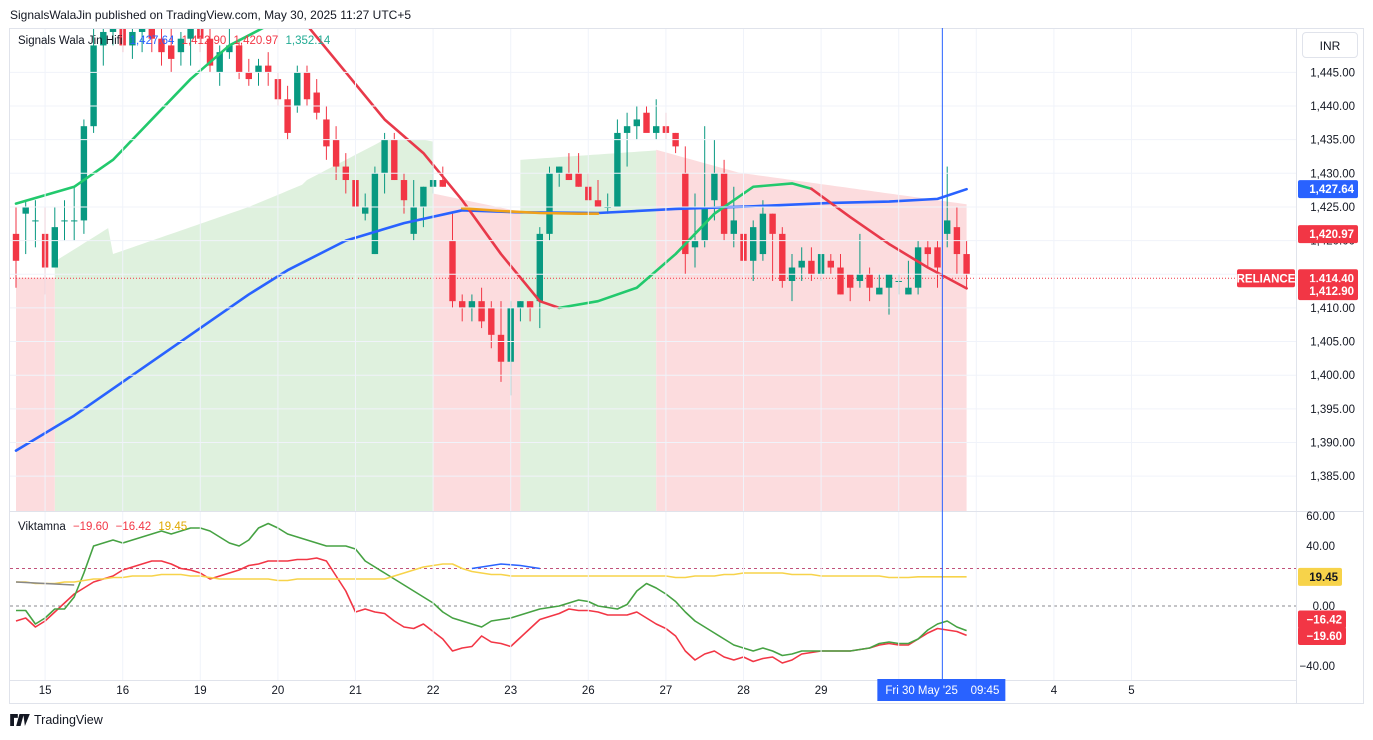 The width and height of the screenshot is (1373, 740). What do you see at coordinates (1266, 279) in the screenshot?
I see `symbol-label-text: RELIANCE` at bounding box center [1266, 279].